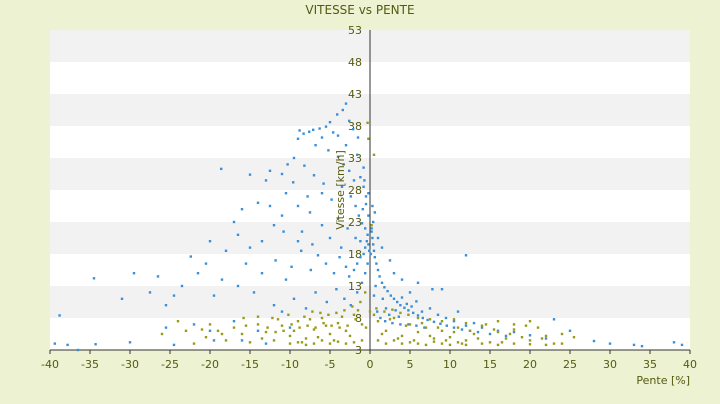  I want to click on y-tick-label: 38, so click(355, 126).